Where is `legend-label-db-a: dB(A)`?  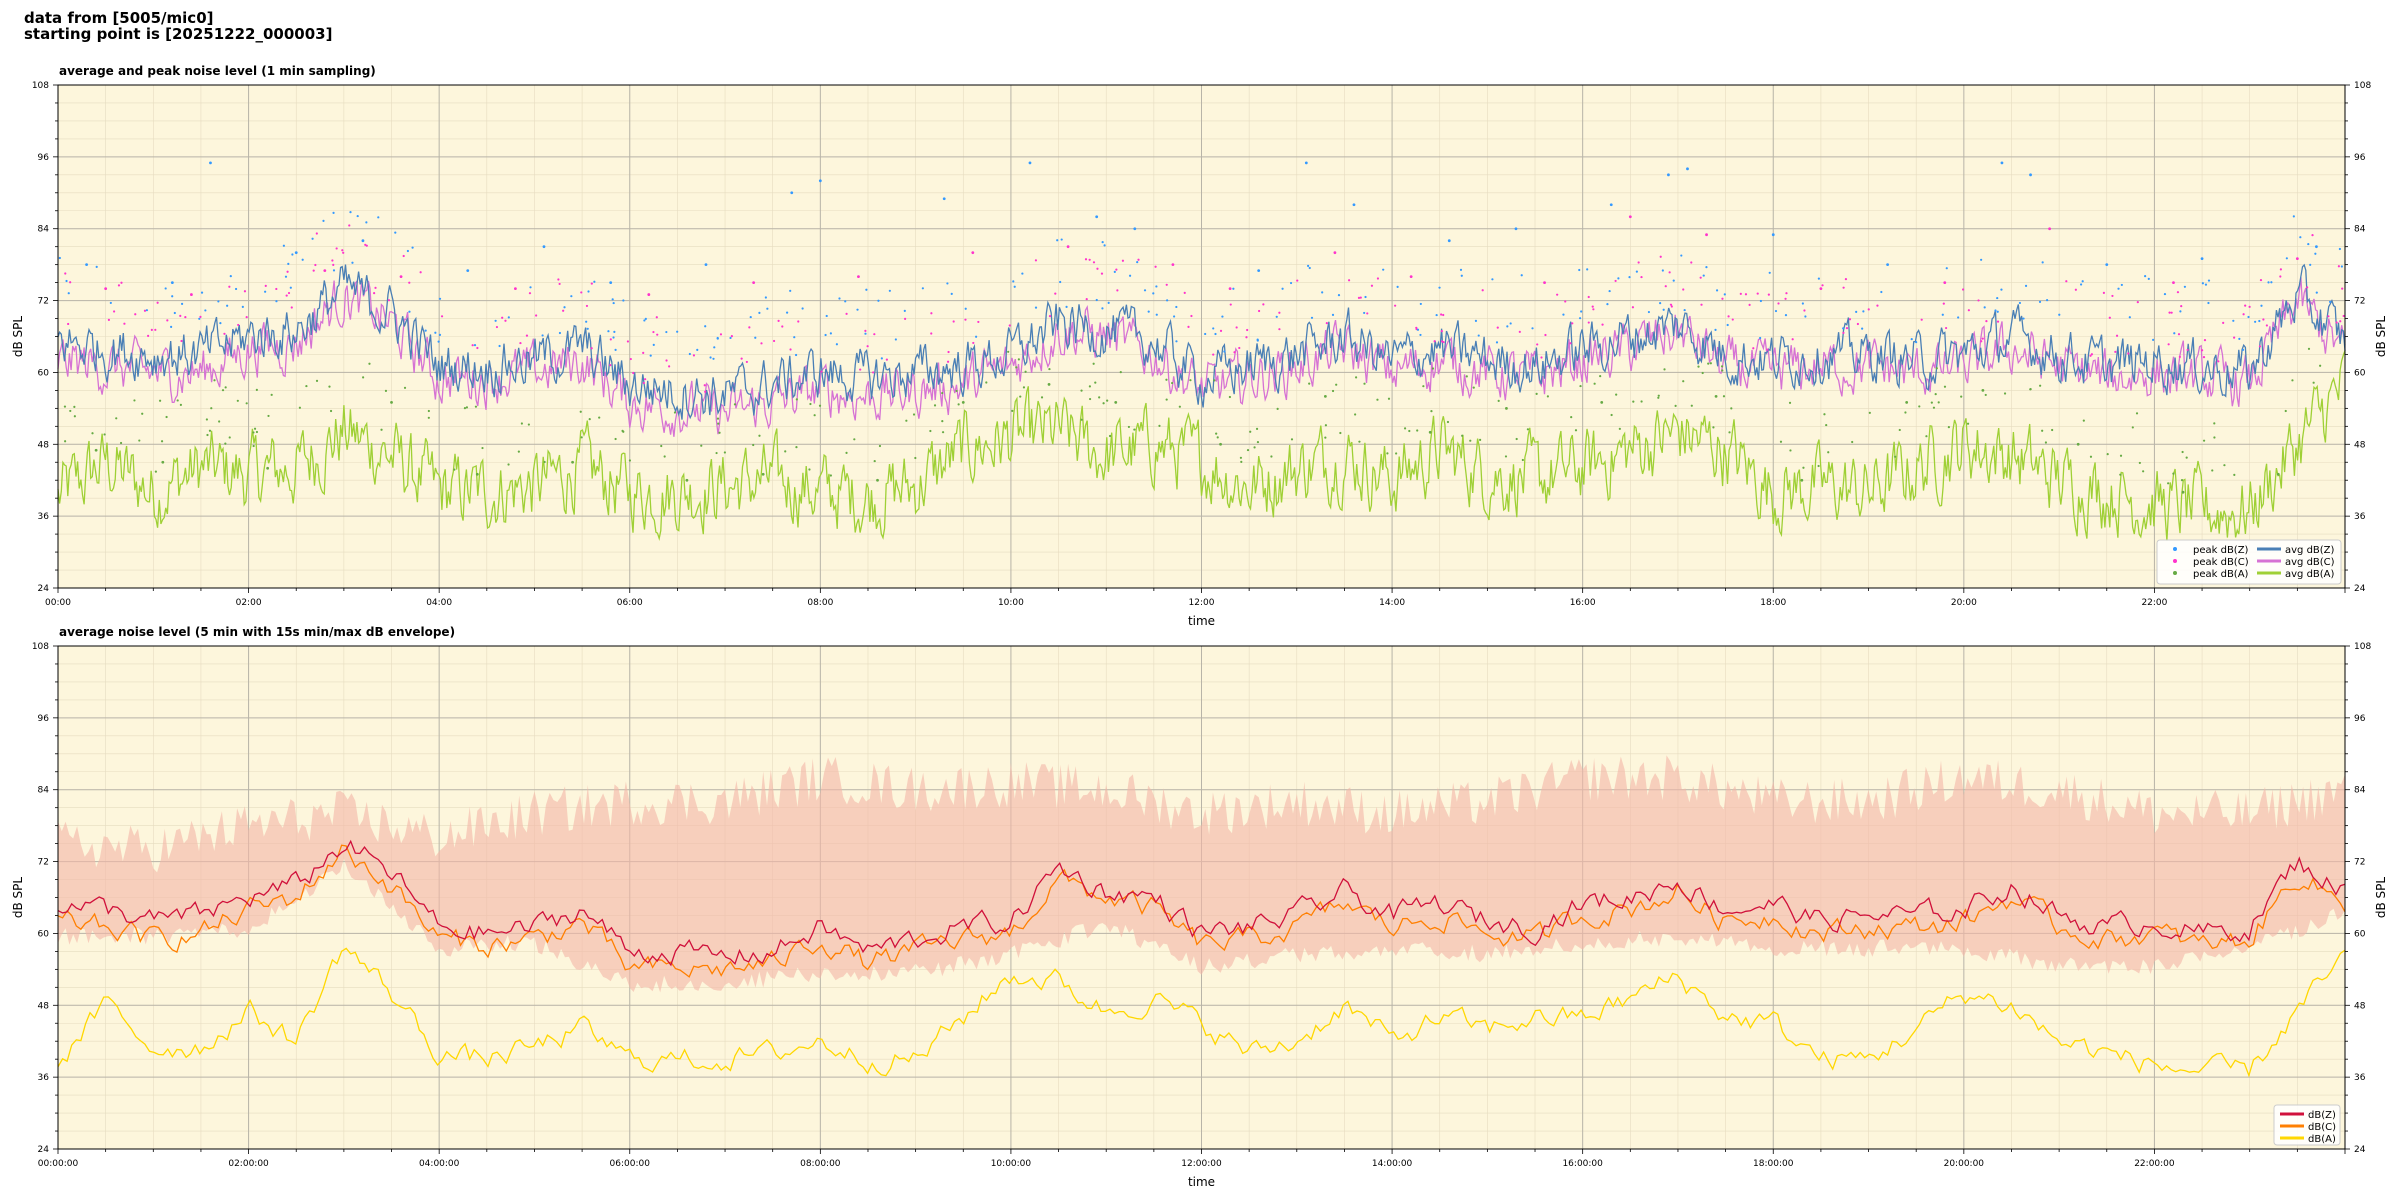 legend-label-db-a: dB(A) is located at coordinates (2322, 1139).